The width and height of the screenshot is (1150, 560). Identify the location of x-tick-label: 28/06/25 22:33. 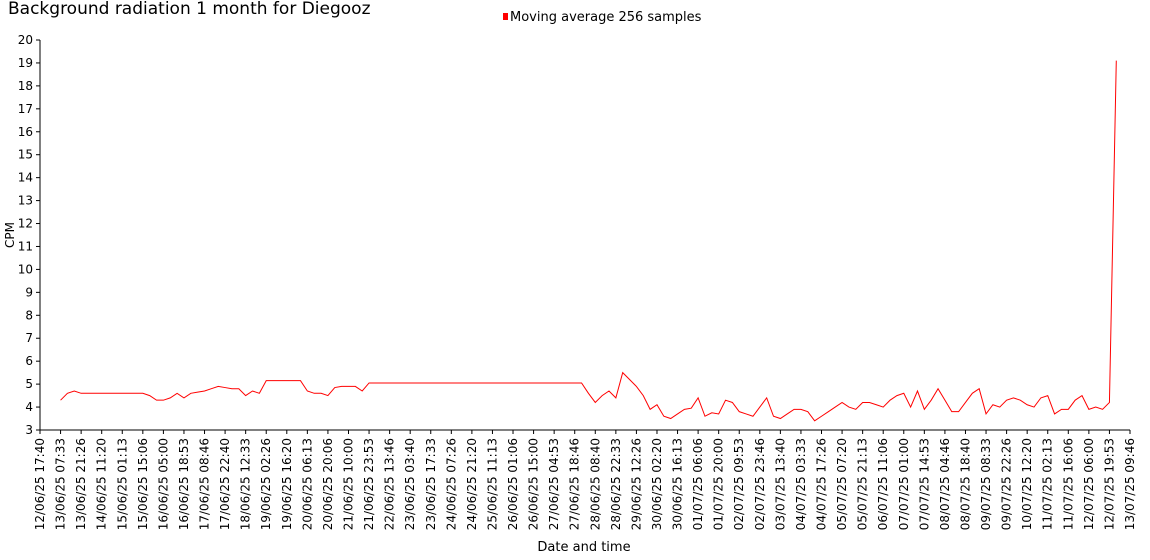
(616, 484).